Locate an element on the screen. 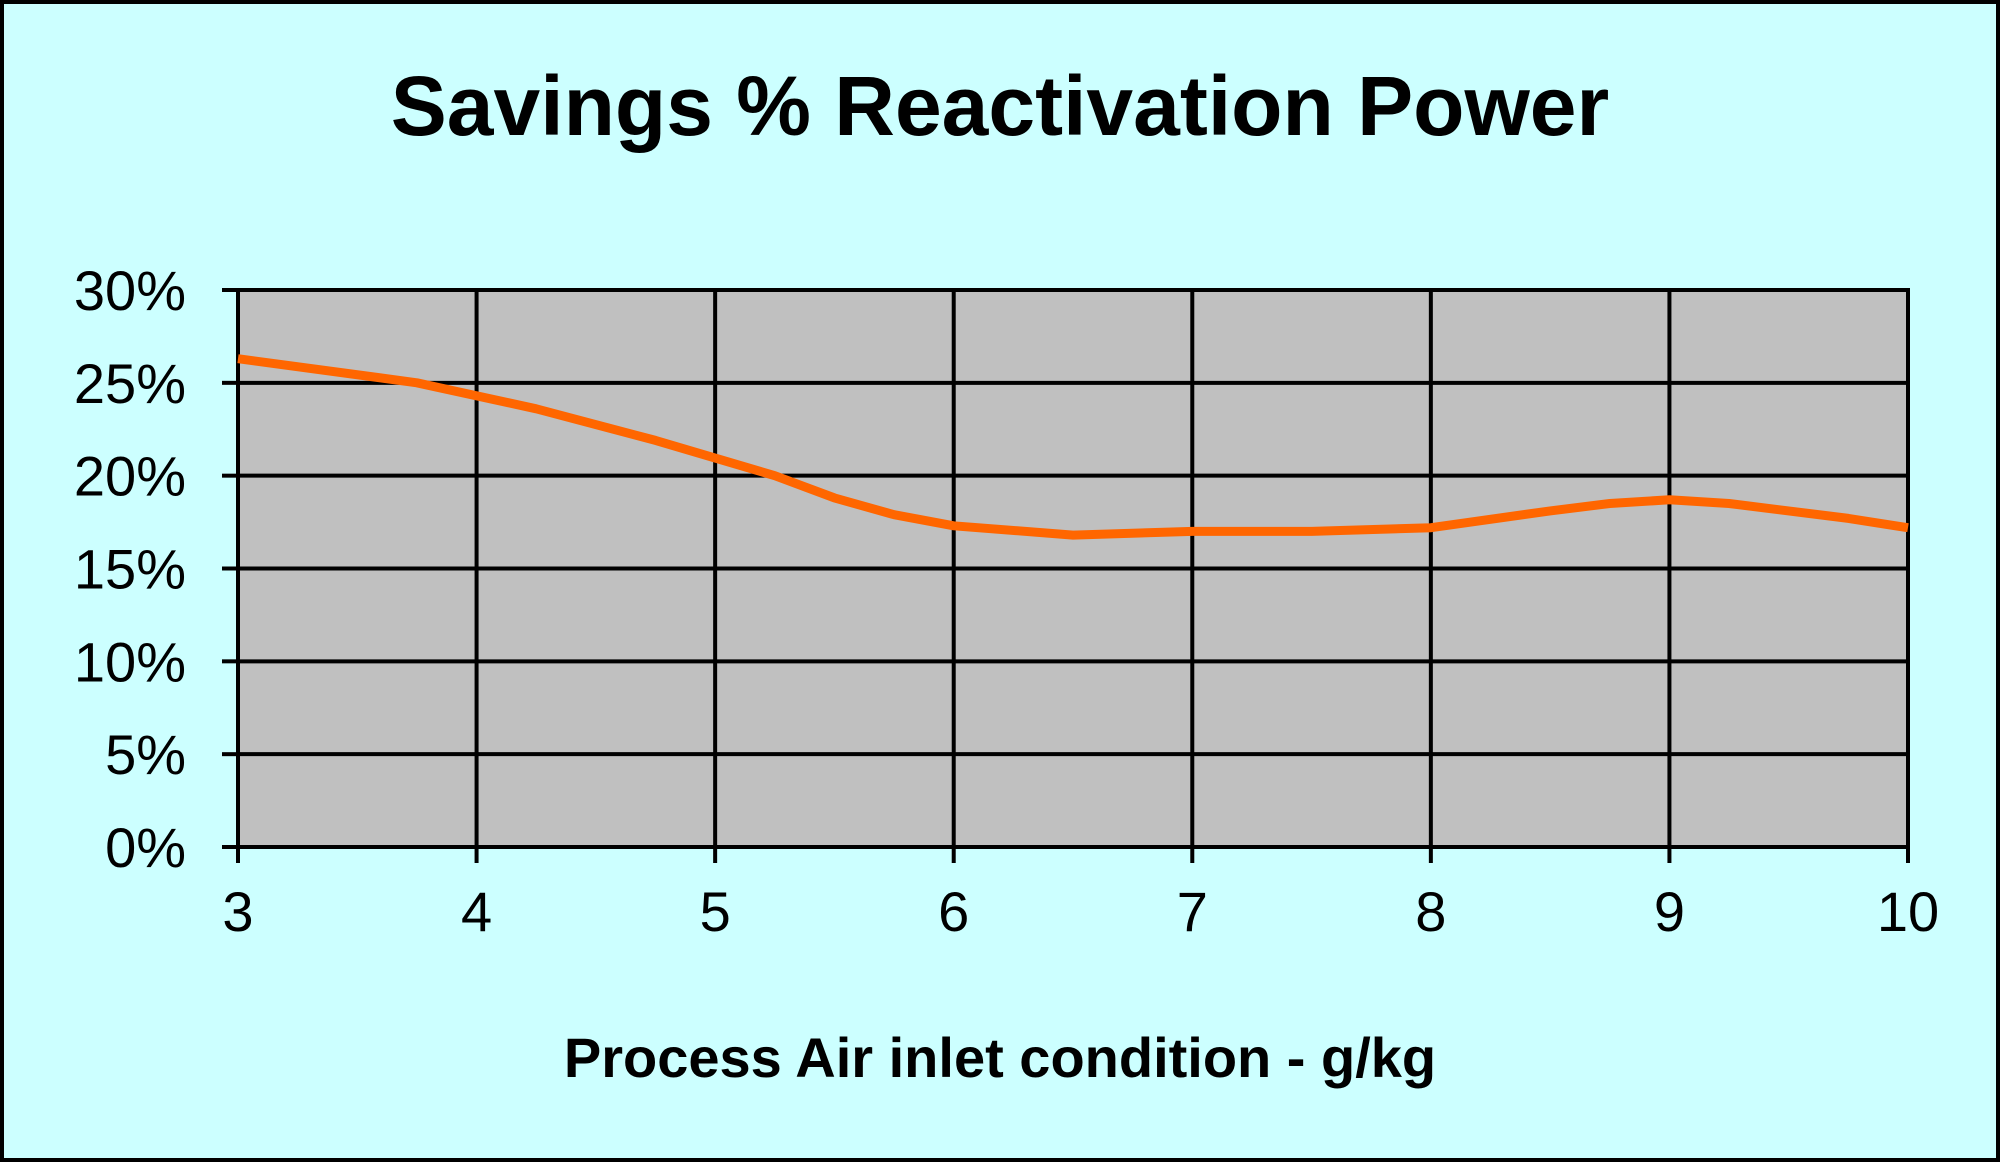  series-layer is located at coordinates (1073, 447).